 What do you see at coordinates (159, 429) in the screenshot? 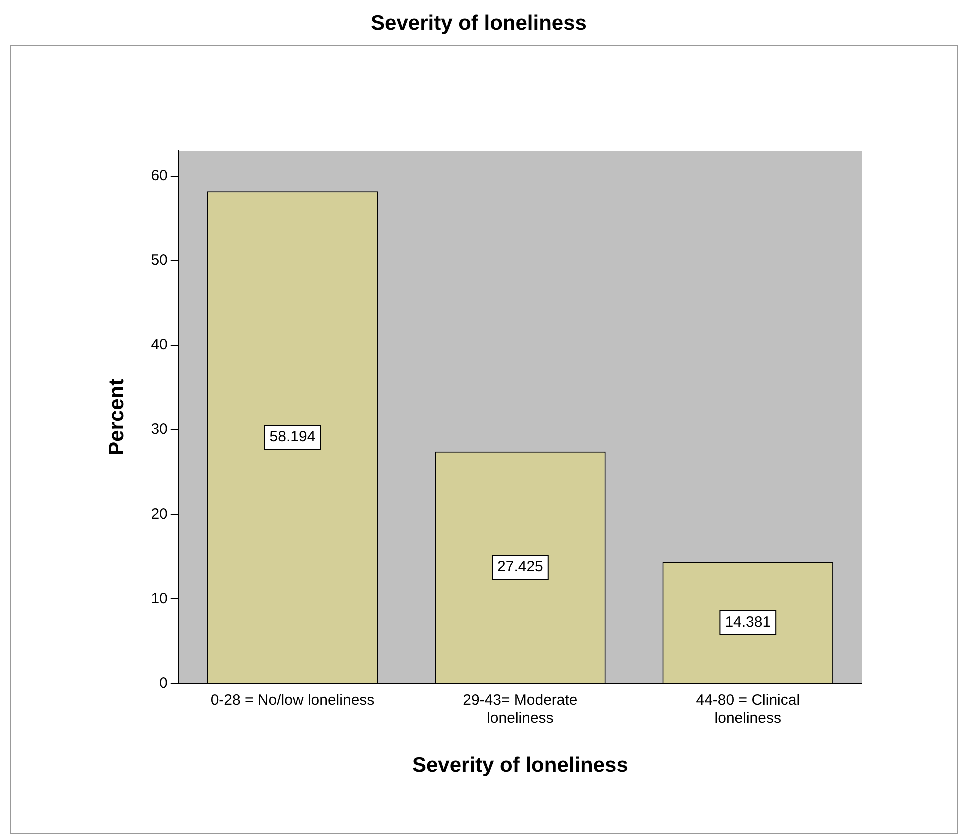
I see `y-tick-label: 30` at bounding box center [159, 429].